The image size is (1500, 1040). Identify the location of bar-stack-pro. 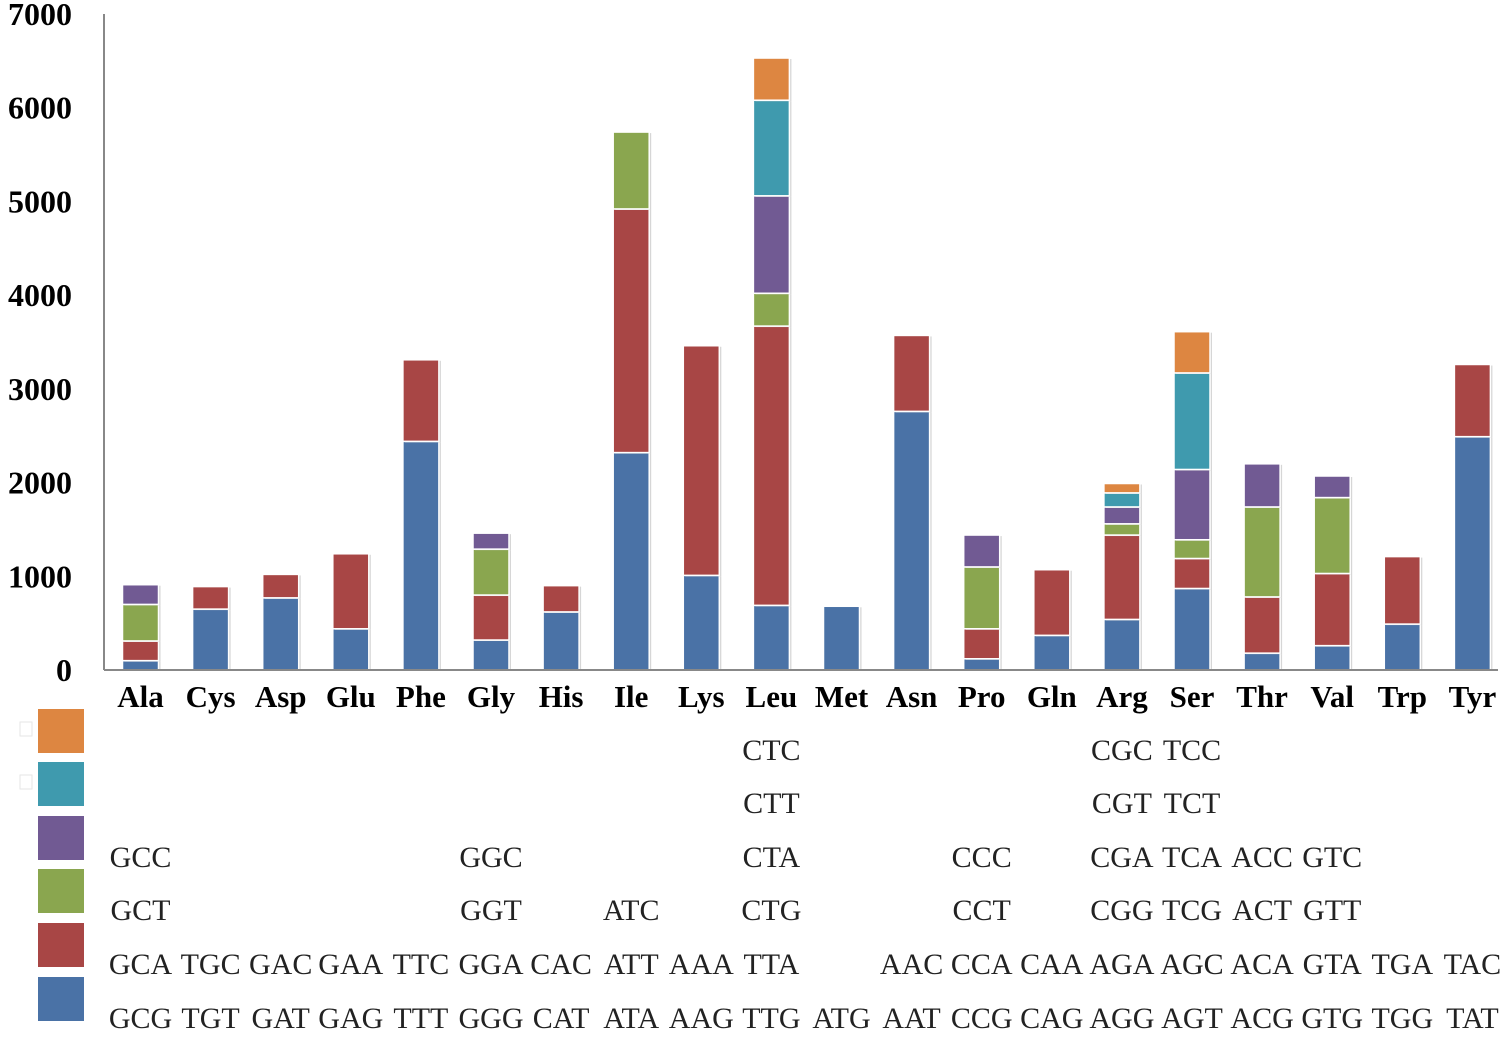
(982, 602).